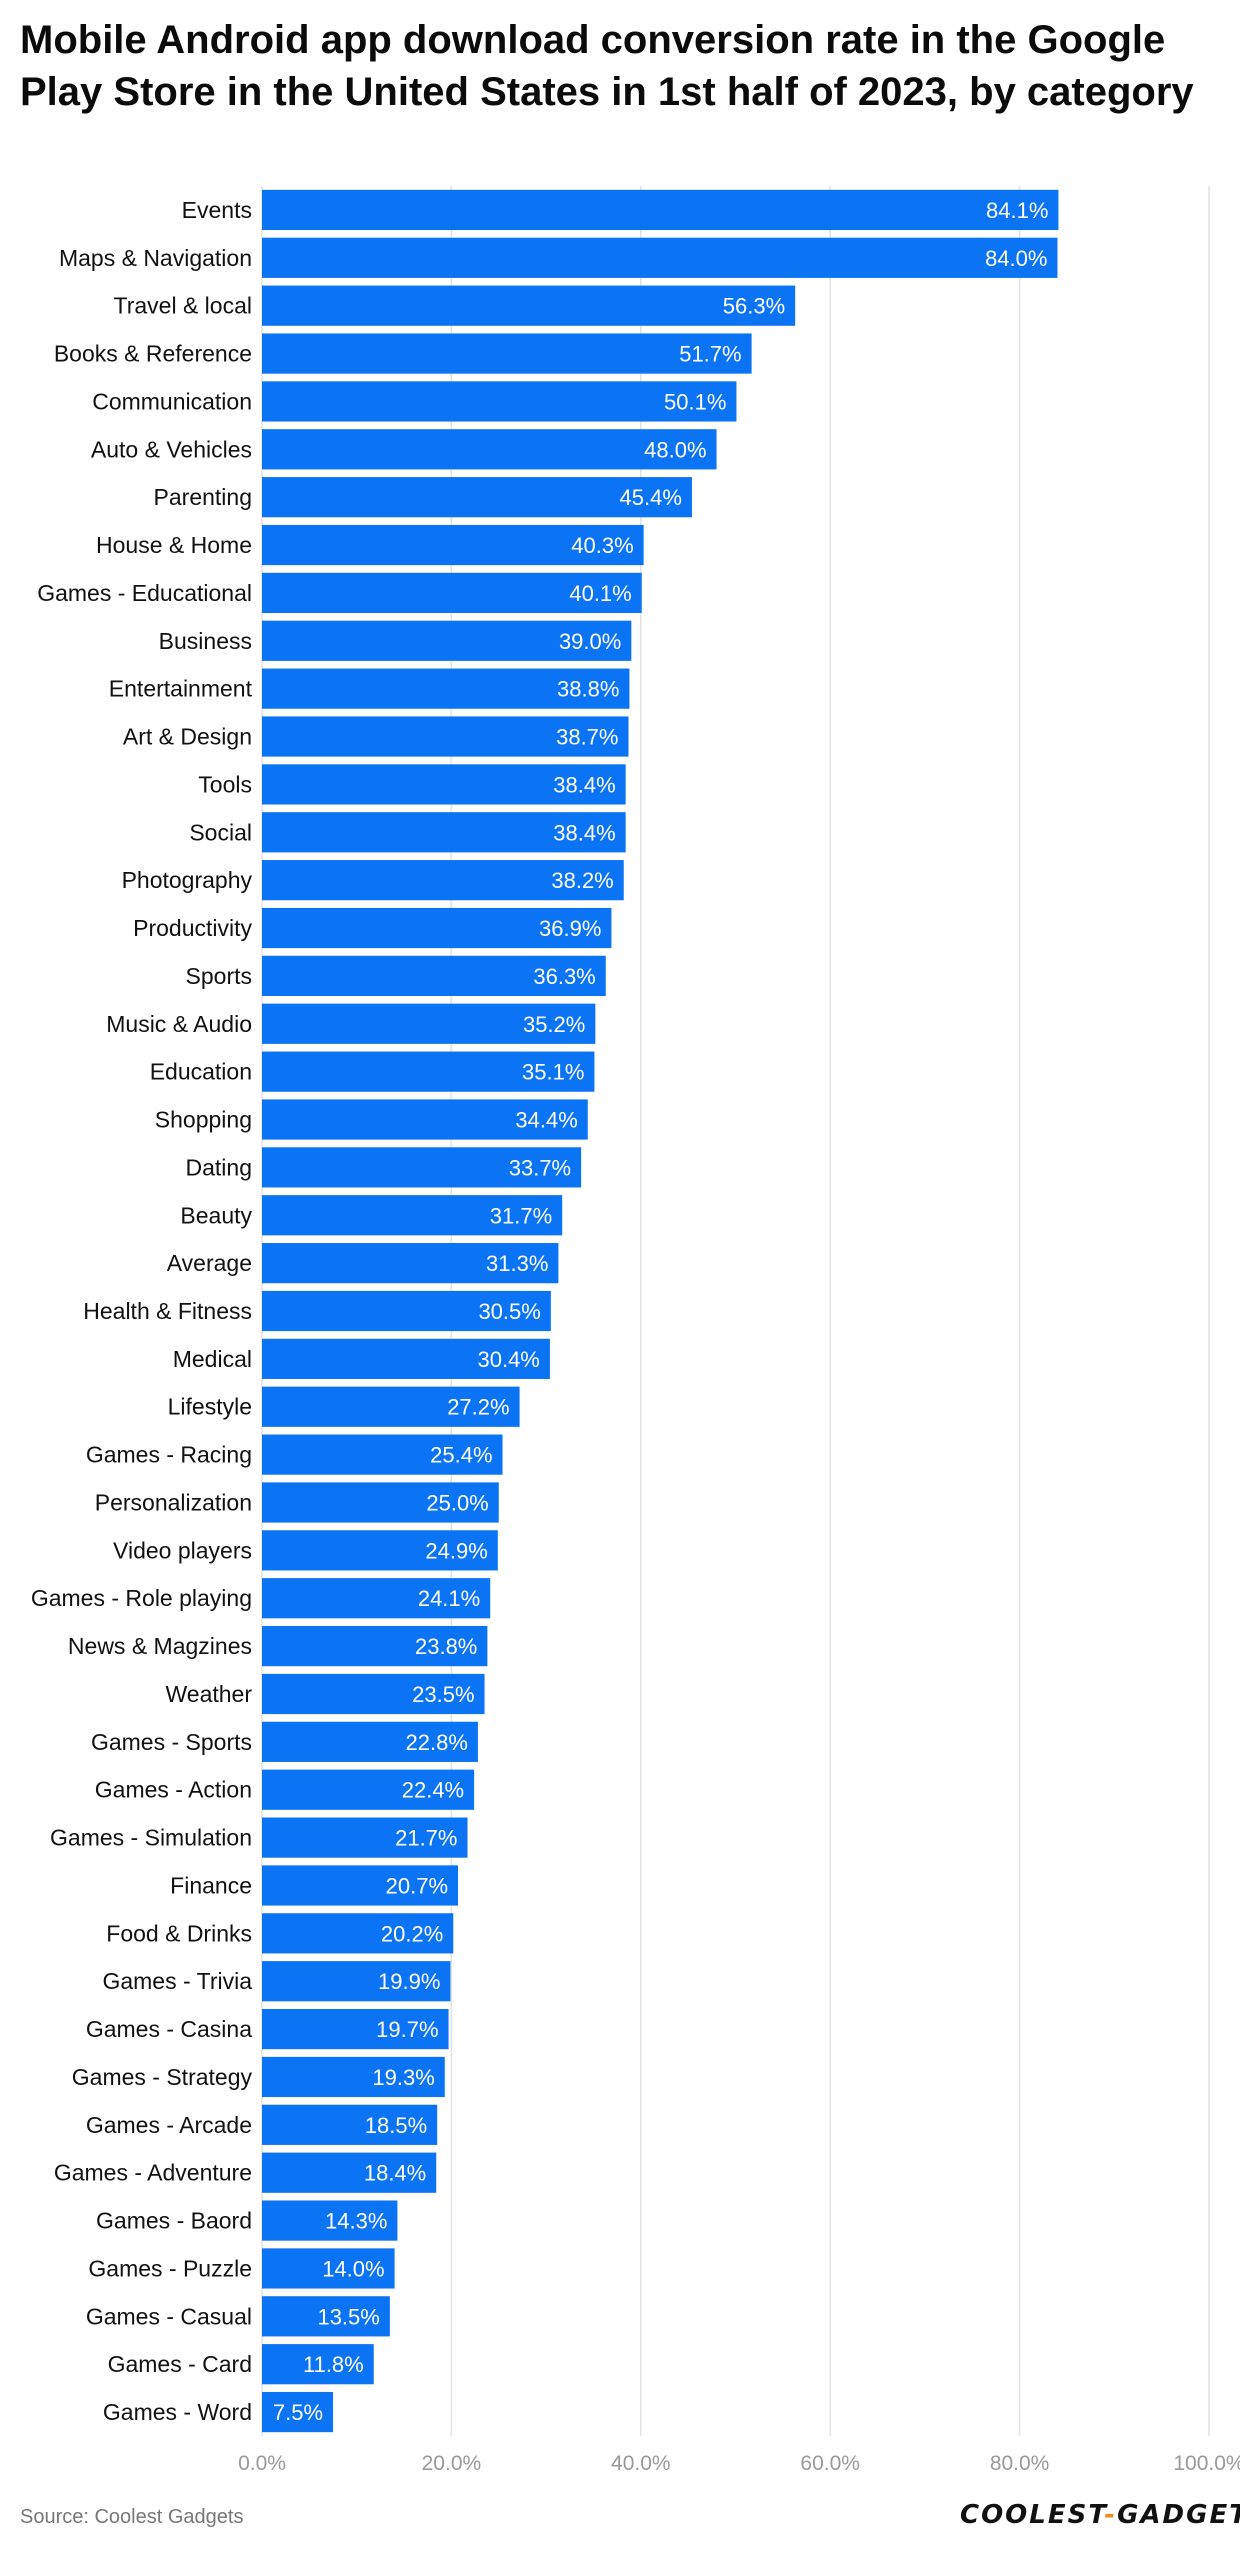  Describe the element at coordinates (179, 1933) in the screenshot. I see `category-label: Food & Drinks` at that location.